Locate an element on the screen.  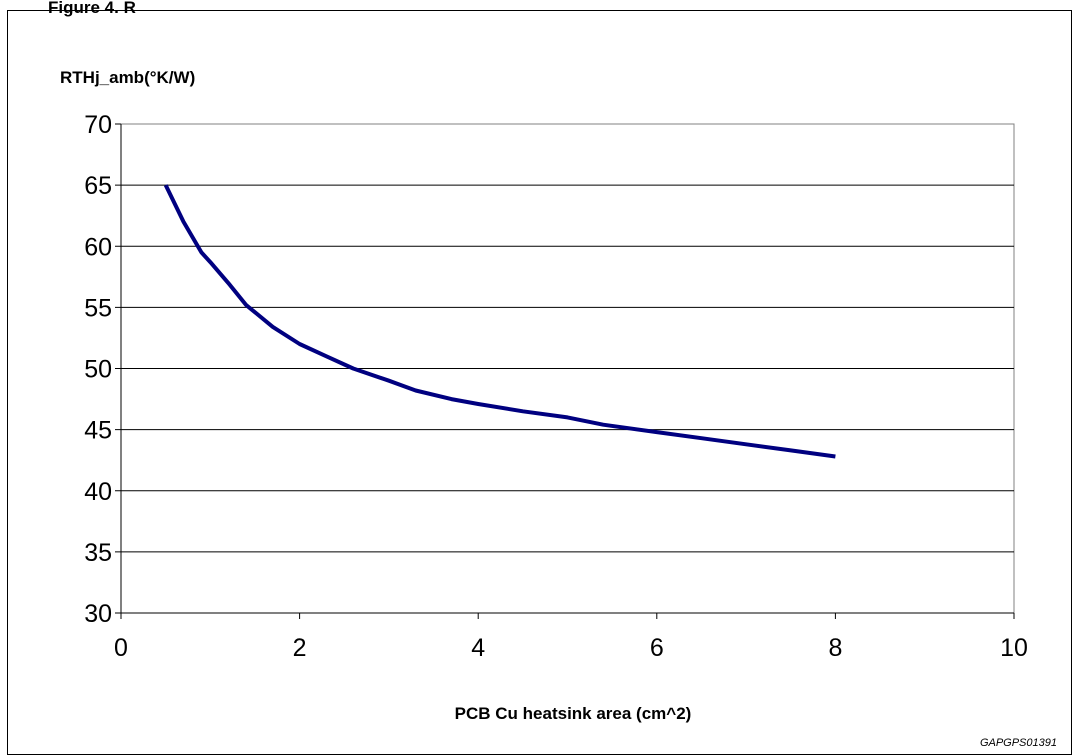
y-tick-label: 65 is located at coordinates (98, 186).